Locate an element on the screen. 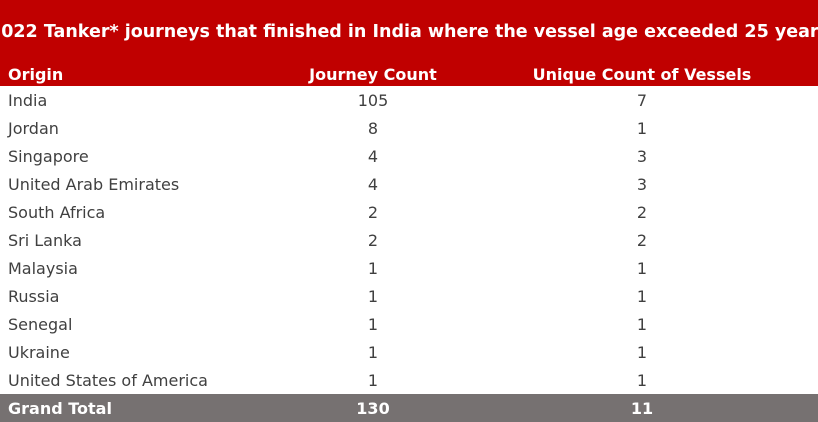  table-row: Malaysia 1 1 is located at coordinates (409, 268).